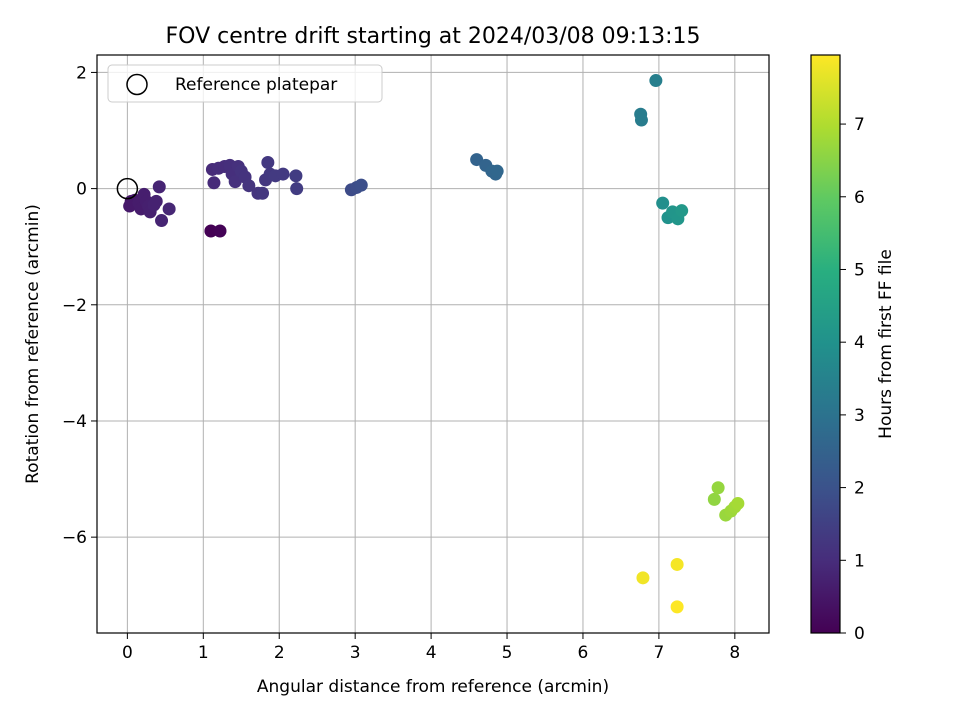 This screenshot has width=960, height=720. Describe the element at coordinates (127, 653) in the screenshot. I see `x-tick-label: 0` at that location.